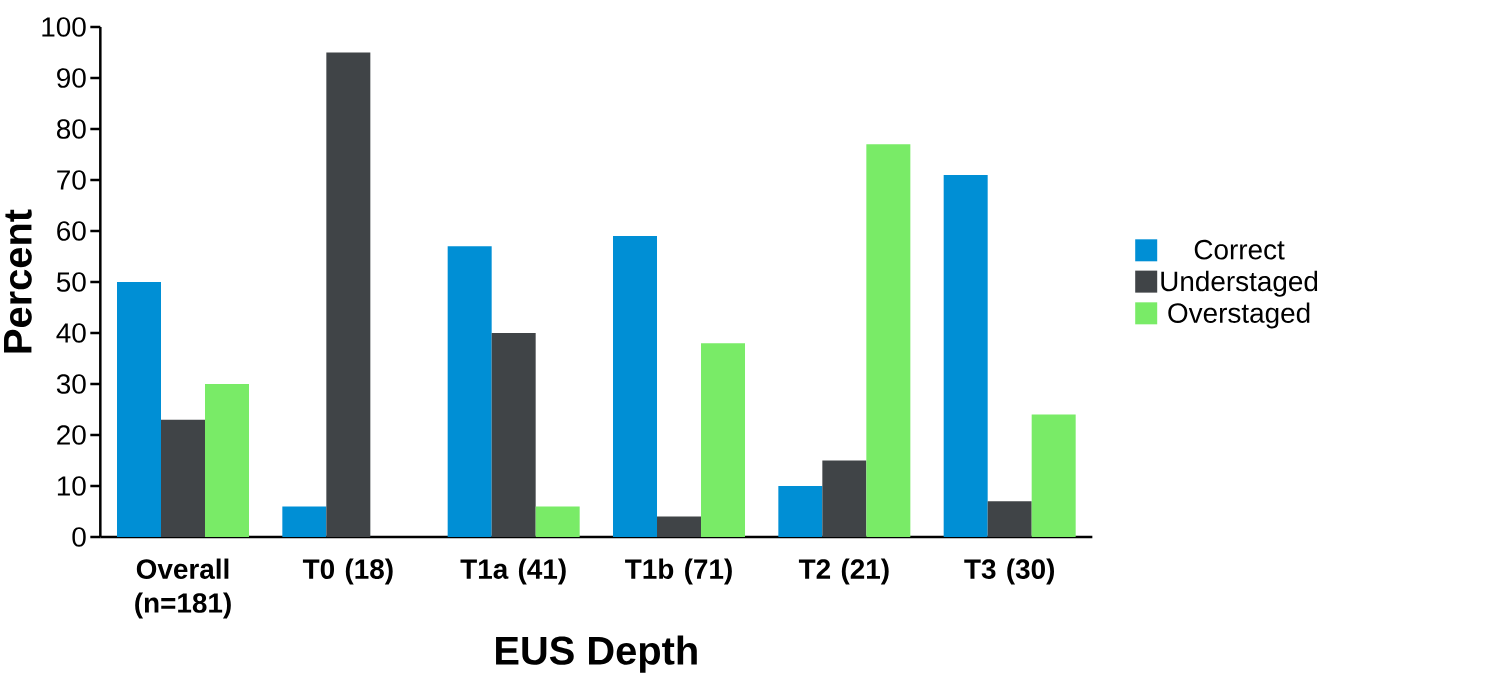 The image size is (1493, 685). What do you see at coordinates (71, 486) in the screenshot?
I see `y-tick-label: 10` at bounding box center [71, 486].